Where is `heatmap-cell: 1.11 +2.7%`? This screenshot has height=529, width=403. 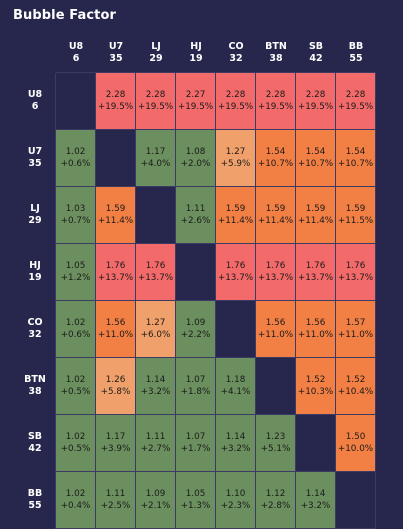
heatmap-cell: 1.11 +2.7% is located at coordinates (155, 443).